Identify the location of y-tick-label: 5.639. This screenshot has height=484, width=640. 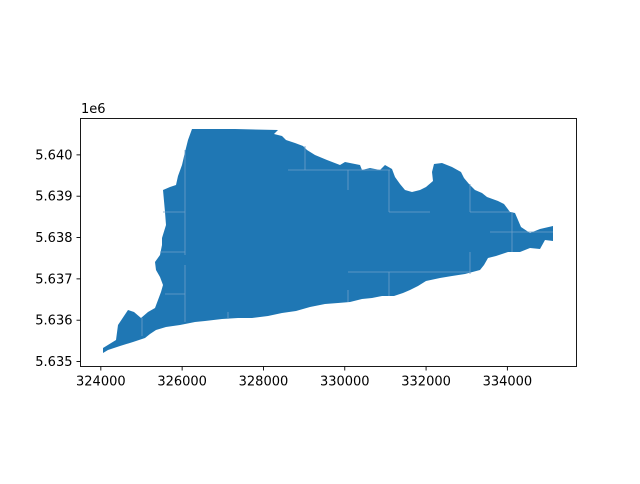
(53, 197).